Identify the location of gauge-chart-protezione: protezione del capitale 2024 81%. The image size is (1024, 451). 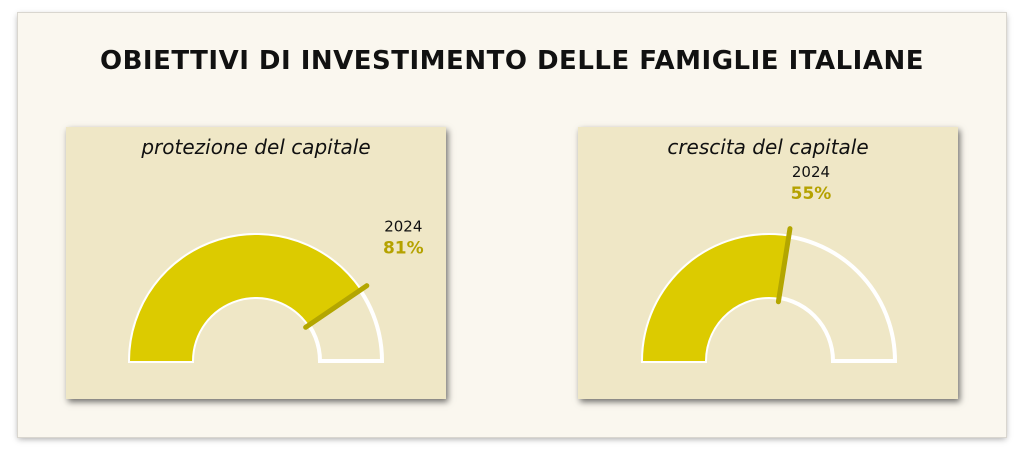
(275, 249).